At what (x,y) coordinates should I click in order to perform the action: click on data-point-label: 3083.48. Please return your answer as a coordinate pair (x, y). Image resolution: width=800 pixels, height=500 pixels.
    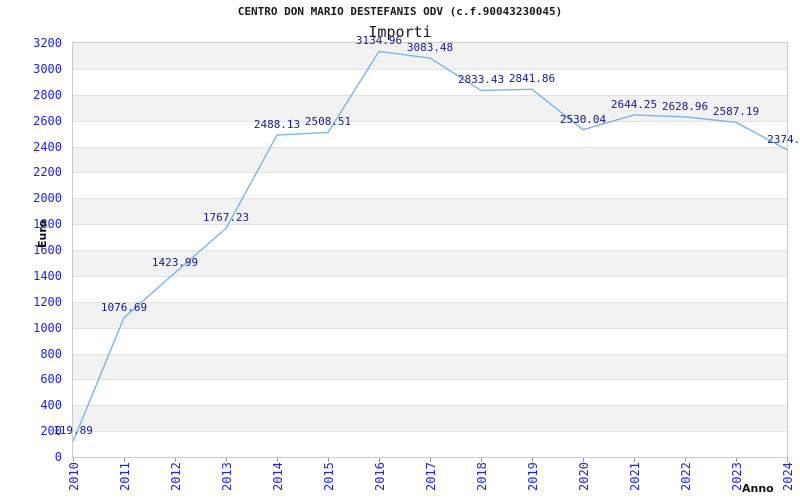
    Looking at the image, I should click on (430, 48).